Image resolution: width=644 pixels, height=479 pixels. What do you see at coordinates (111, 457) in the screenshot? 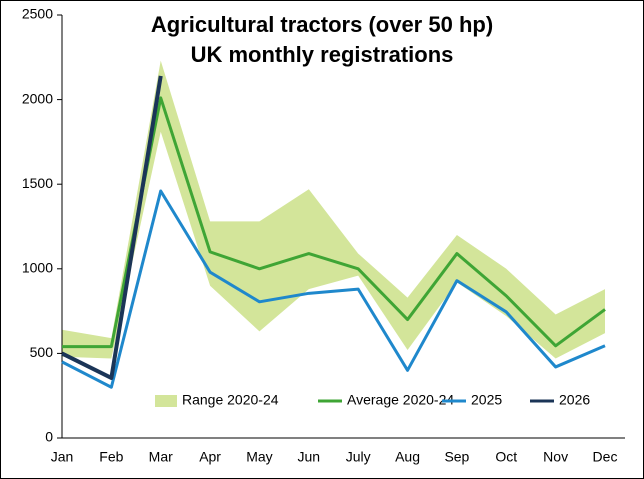
I see `x-tick-label: Feb` at bounding box center [111, 457].